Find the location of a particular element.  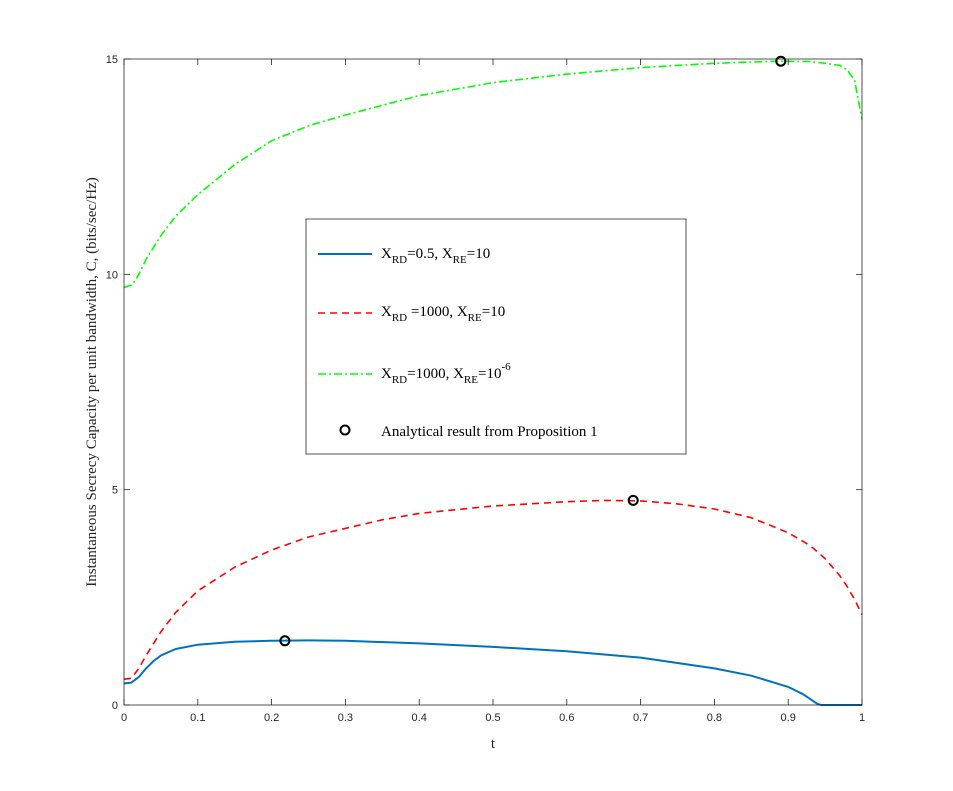

x-tick-label: 0.4 is located at coordinates (419, 718).